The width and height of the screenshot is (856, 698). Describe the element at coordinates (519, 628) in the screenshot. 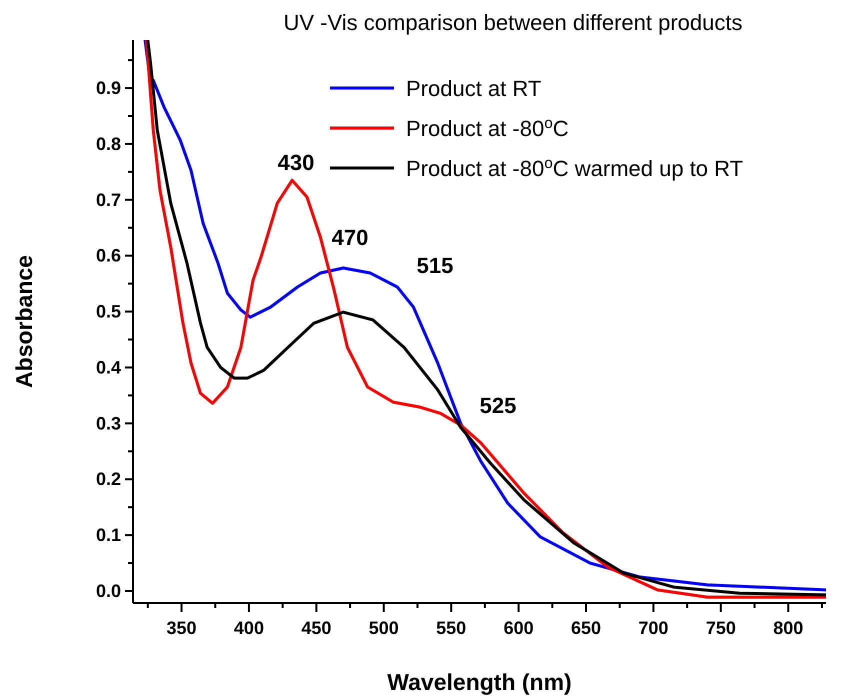

I see `x-tick-label: 600` at that location.